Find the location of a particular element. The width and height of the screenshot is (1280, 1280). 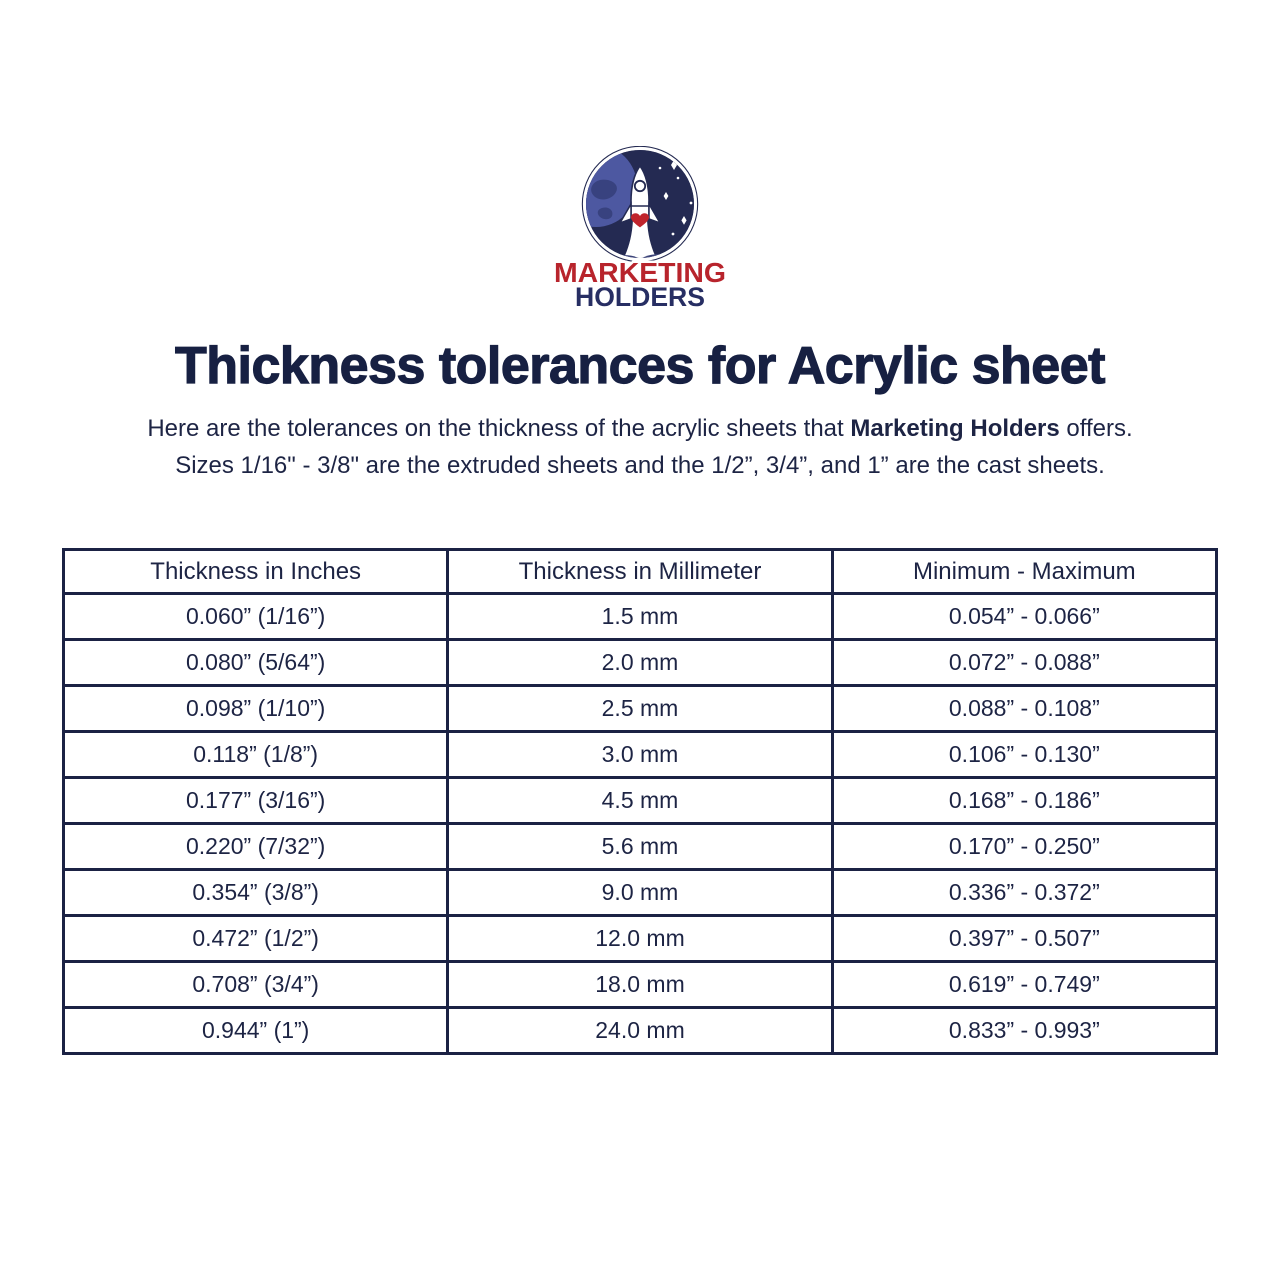

brand-name-line2: HOLDERS is located at coordinates (640, 296).